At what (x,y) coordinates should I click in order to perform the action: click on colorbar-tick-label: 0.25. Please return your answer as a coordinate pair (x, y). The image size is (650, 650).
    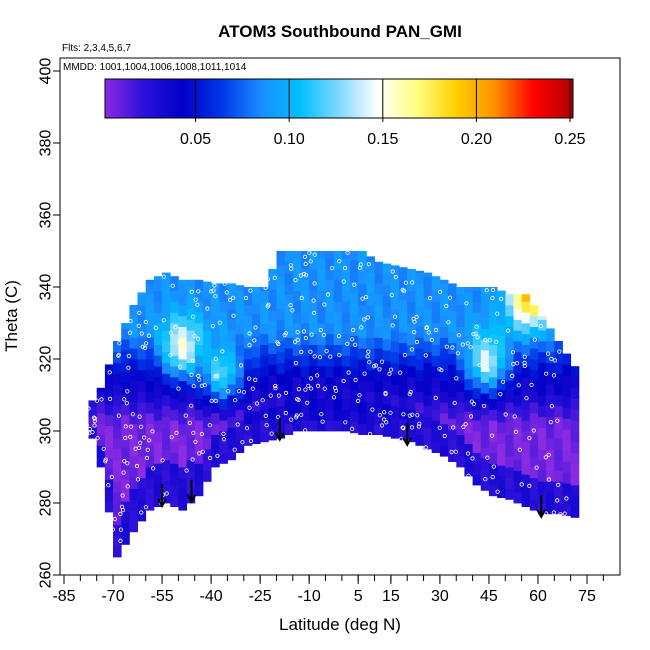
    Looking at the image, I should click on (569, 139).